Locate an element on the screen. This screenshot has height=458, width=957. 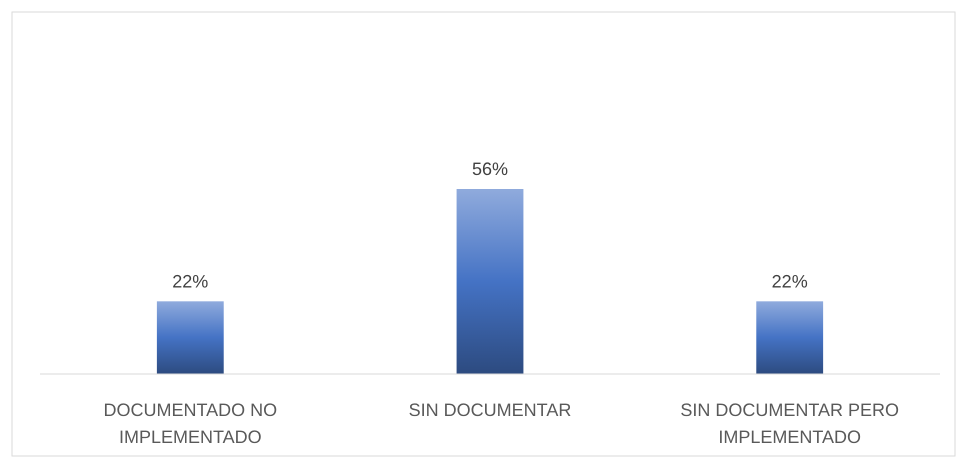
data-label: 56% is located at coordinates (490, 169).